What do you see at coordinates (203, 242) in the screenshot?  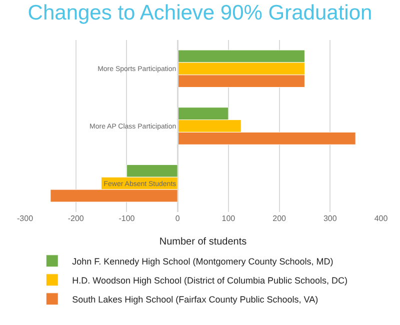 I see `x-axis-title: Number of students` at bounding box center [203, 242].